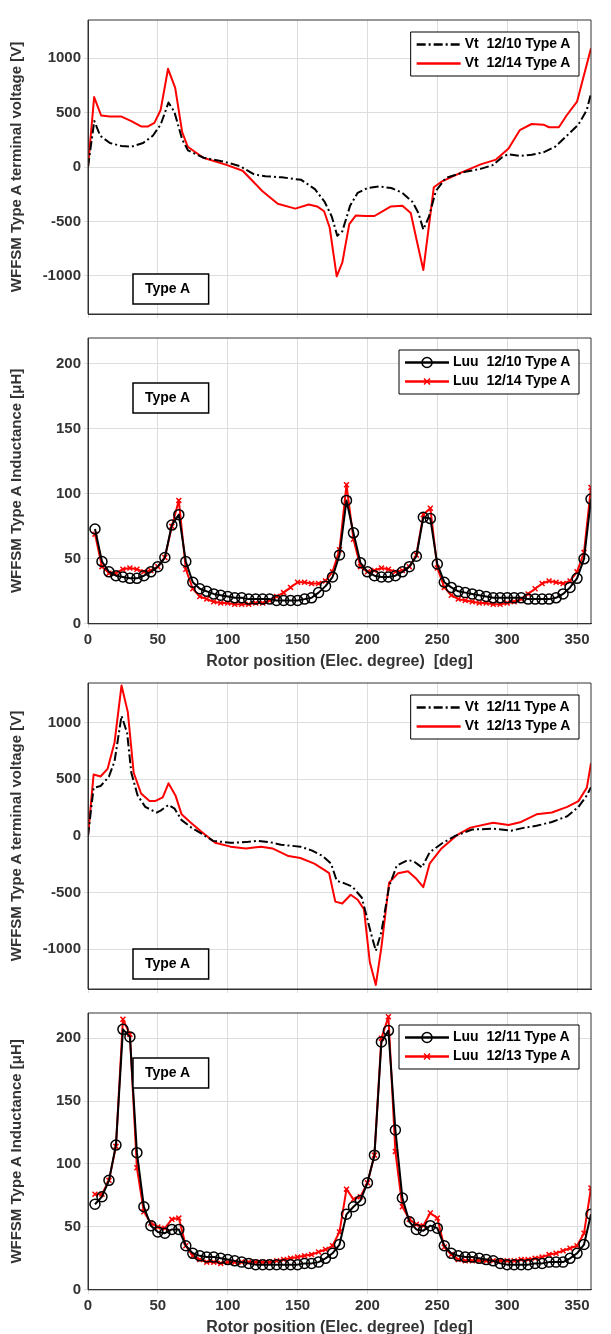  I want to click on legend-label: Vt 12/11 Type A, so click(517, 706).